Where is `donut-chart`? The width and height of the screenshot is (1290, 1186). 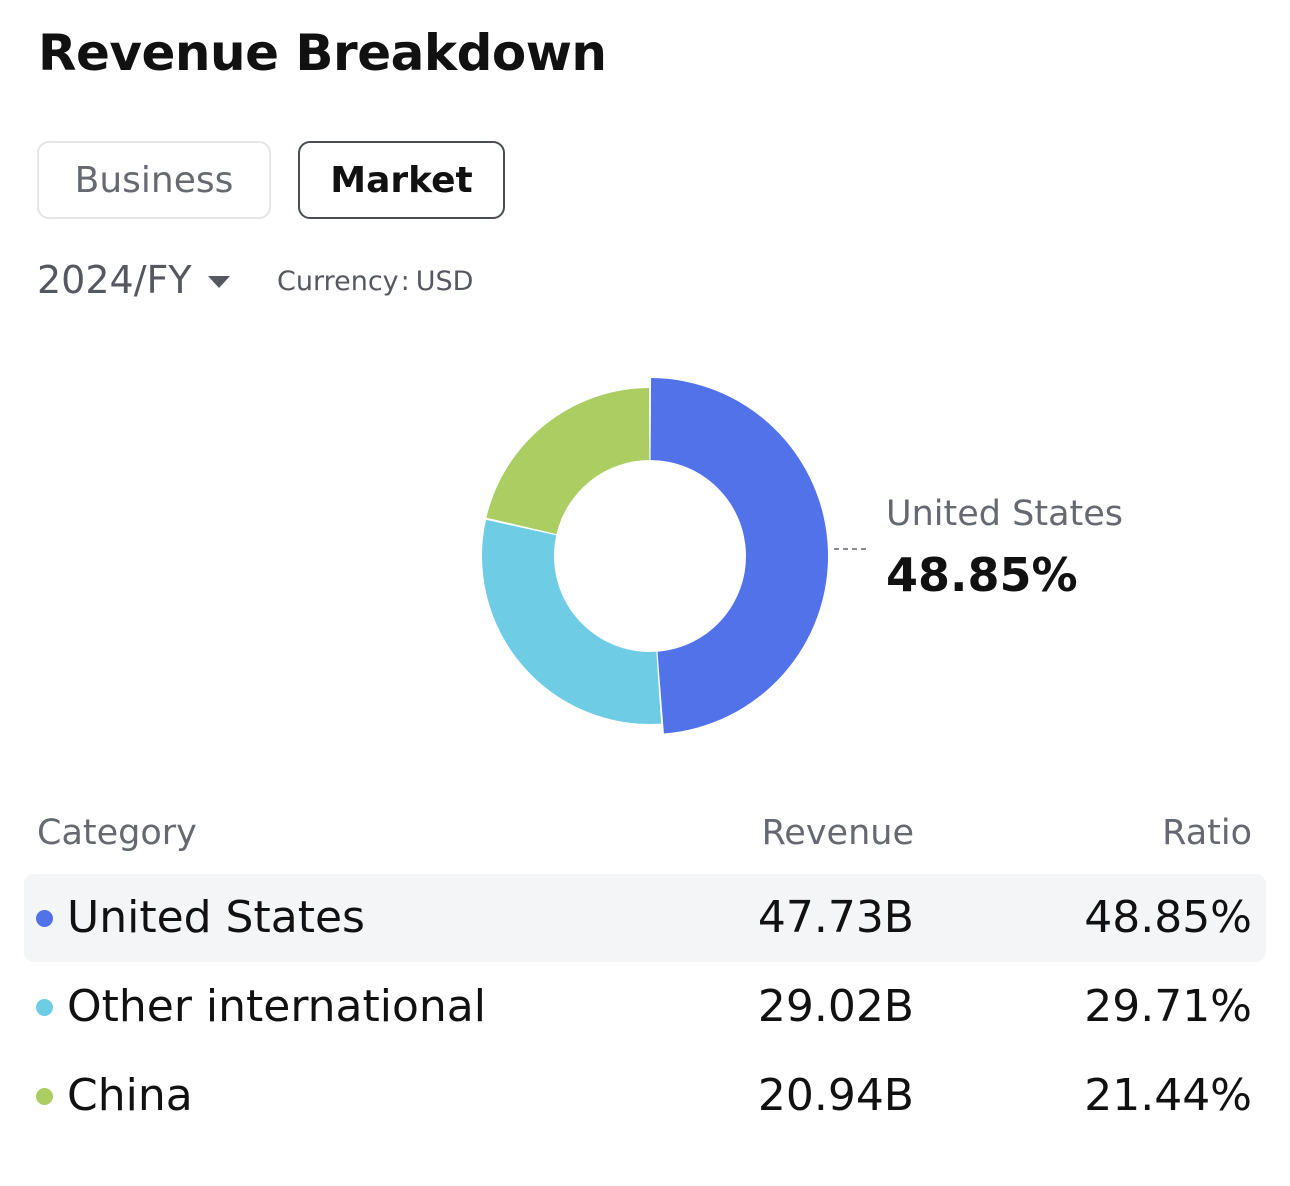 donut-chart is located at coordinates (676, 556).